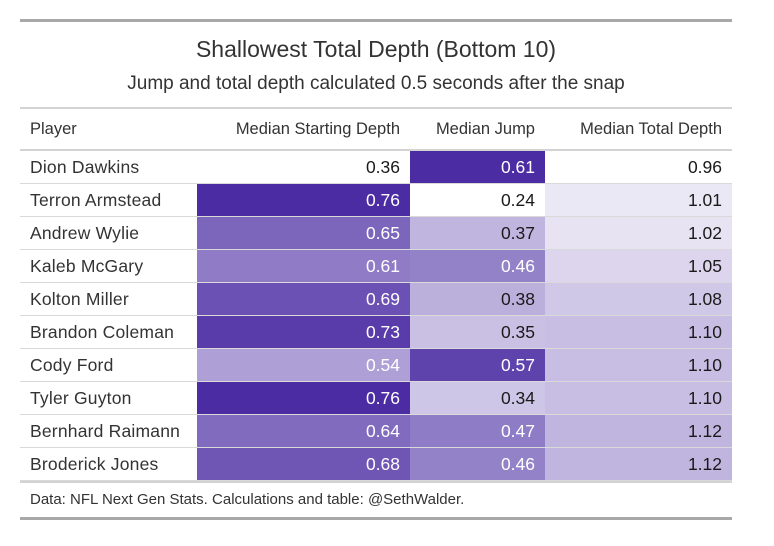 The height and width of the screenshot is (546, 774). Describe the element at coordinates (108, 365) in the screenshot. I see `player-name-cell: Cody Ford` at that location.